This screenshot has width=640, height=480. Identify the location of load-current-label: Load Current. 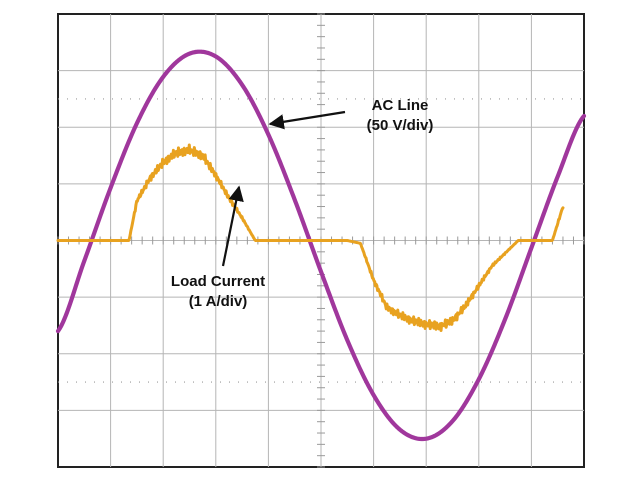
(218, 281).